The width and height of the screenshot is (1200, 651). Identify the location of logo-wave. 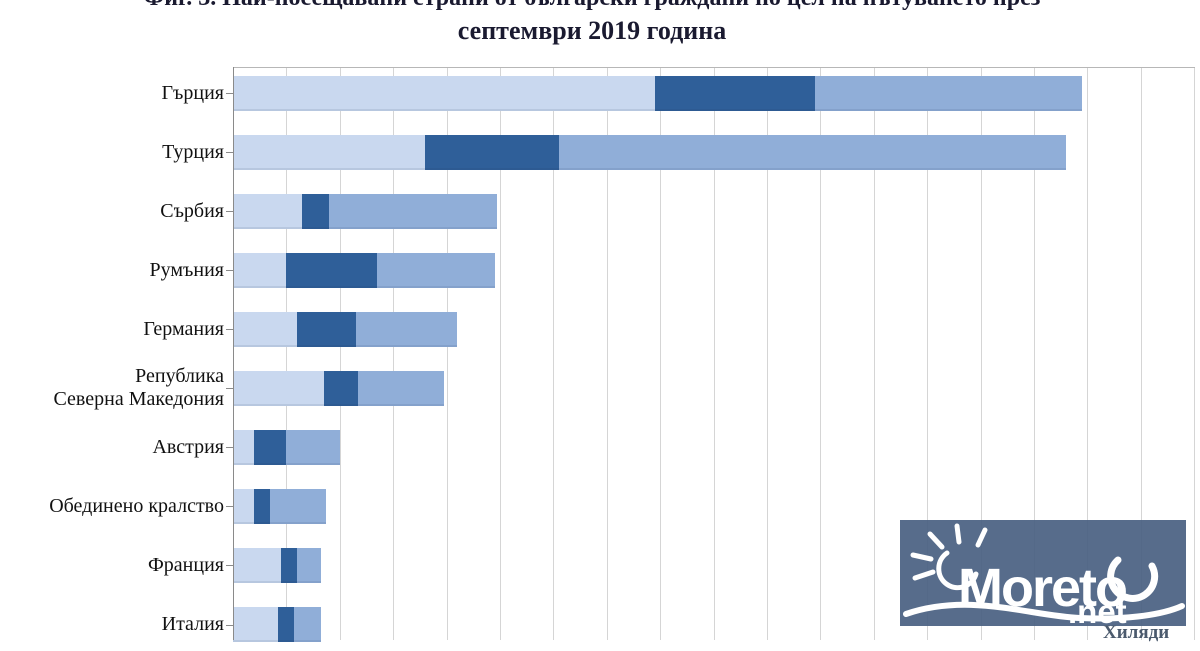
(1044, 611).